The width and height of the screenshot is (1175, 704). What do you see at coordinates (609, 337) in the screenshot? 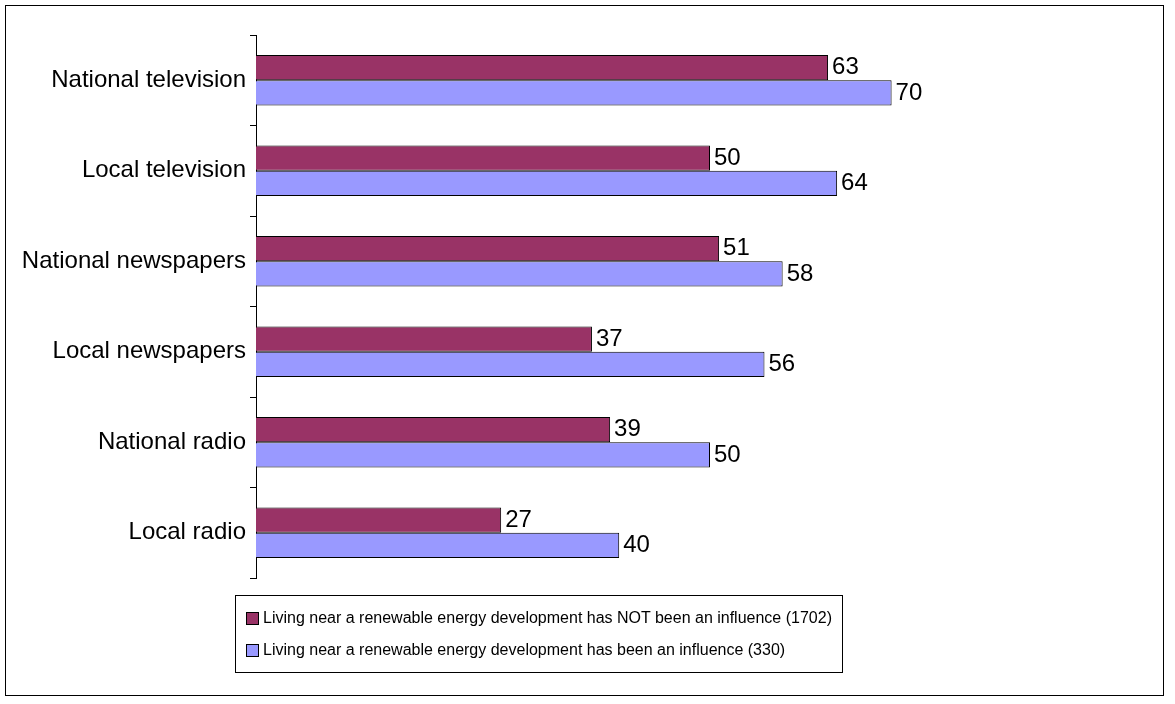
I see `data-label: 37` at bounding box center [609, 337].